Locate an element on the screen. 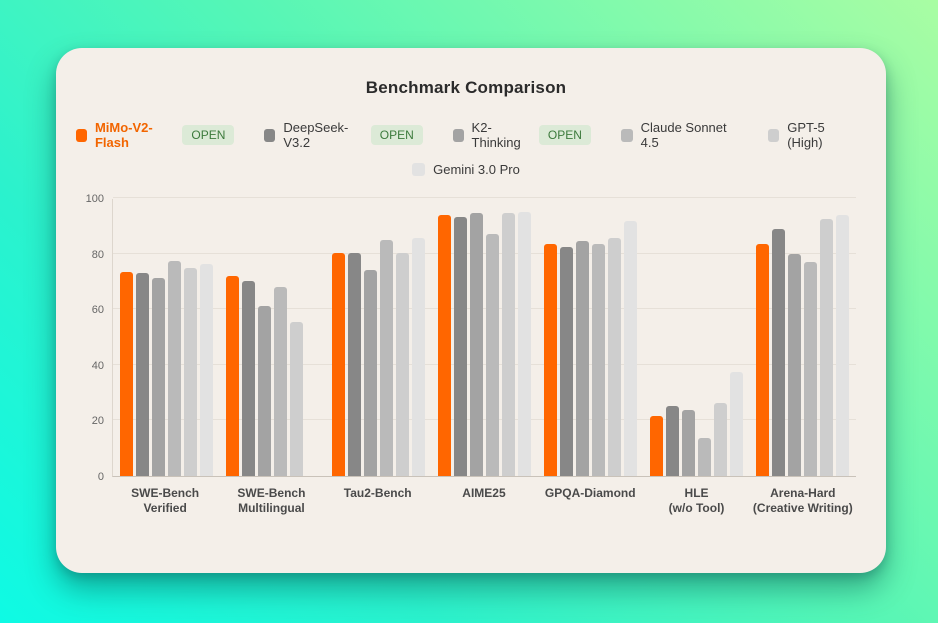 Image resolution: width=938 pixels, height=623 pixels. legend-row-2: Gemini 3.0 Pro is located at coordinates (466, 169).